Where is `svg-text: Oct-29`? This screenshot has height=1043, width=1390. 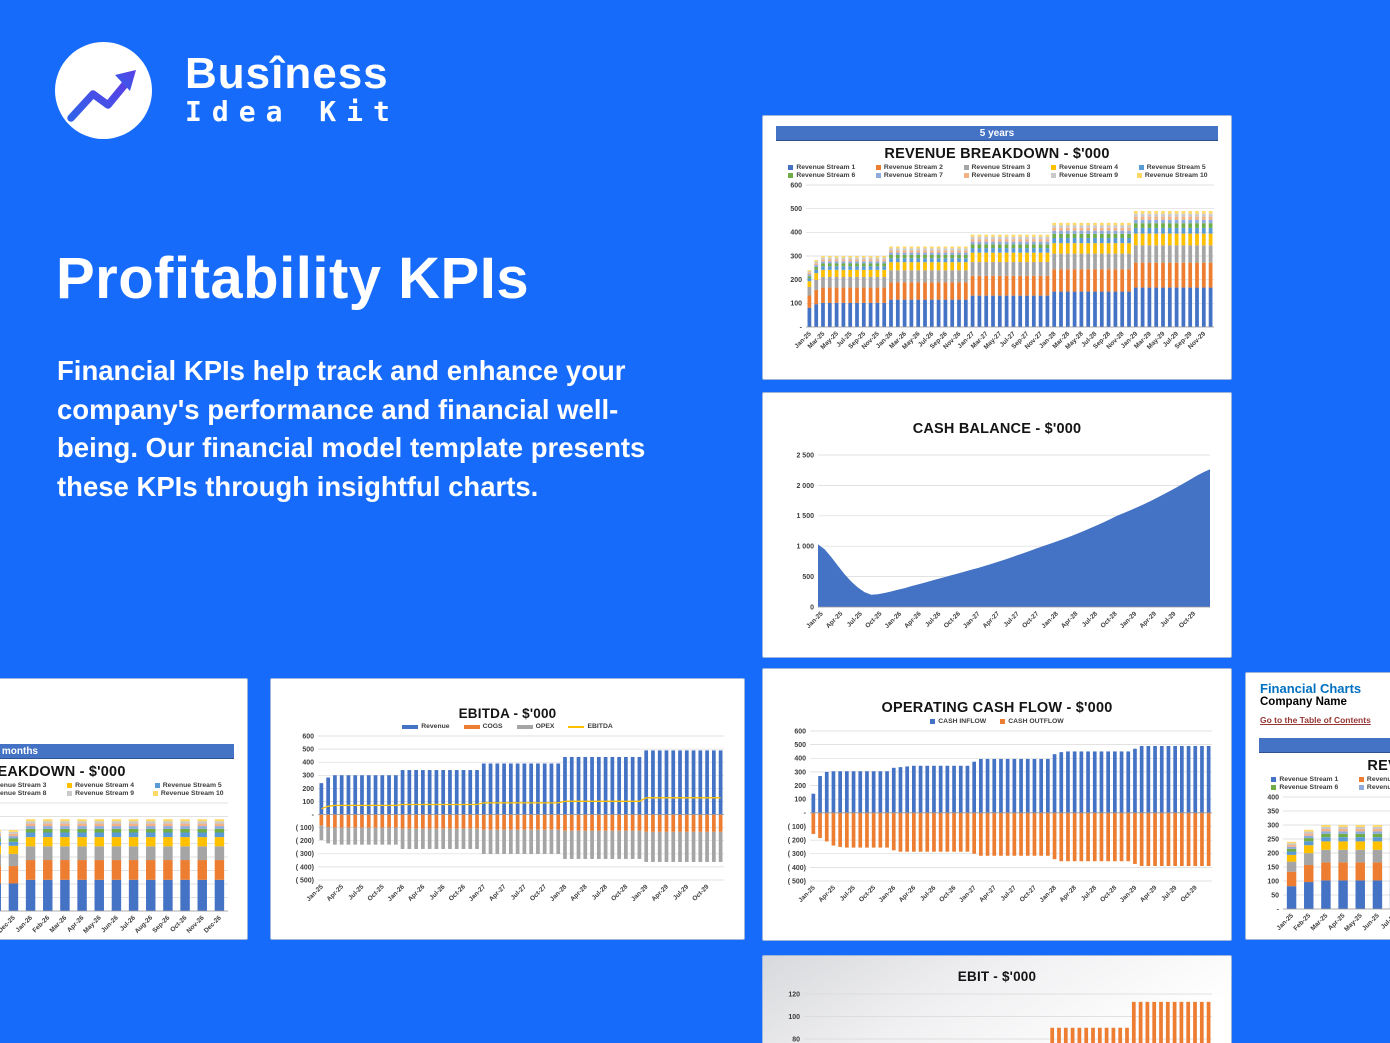 svg-text: Oct-29 is located at coordinates (1188, 620).